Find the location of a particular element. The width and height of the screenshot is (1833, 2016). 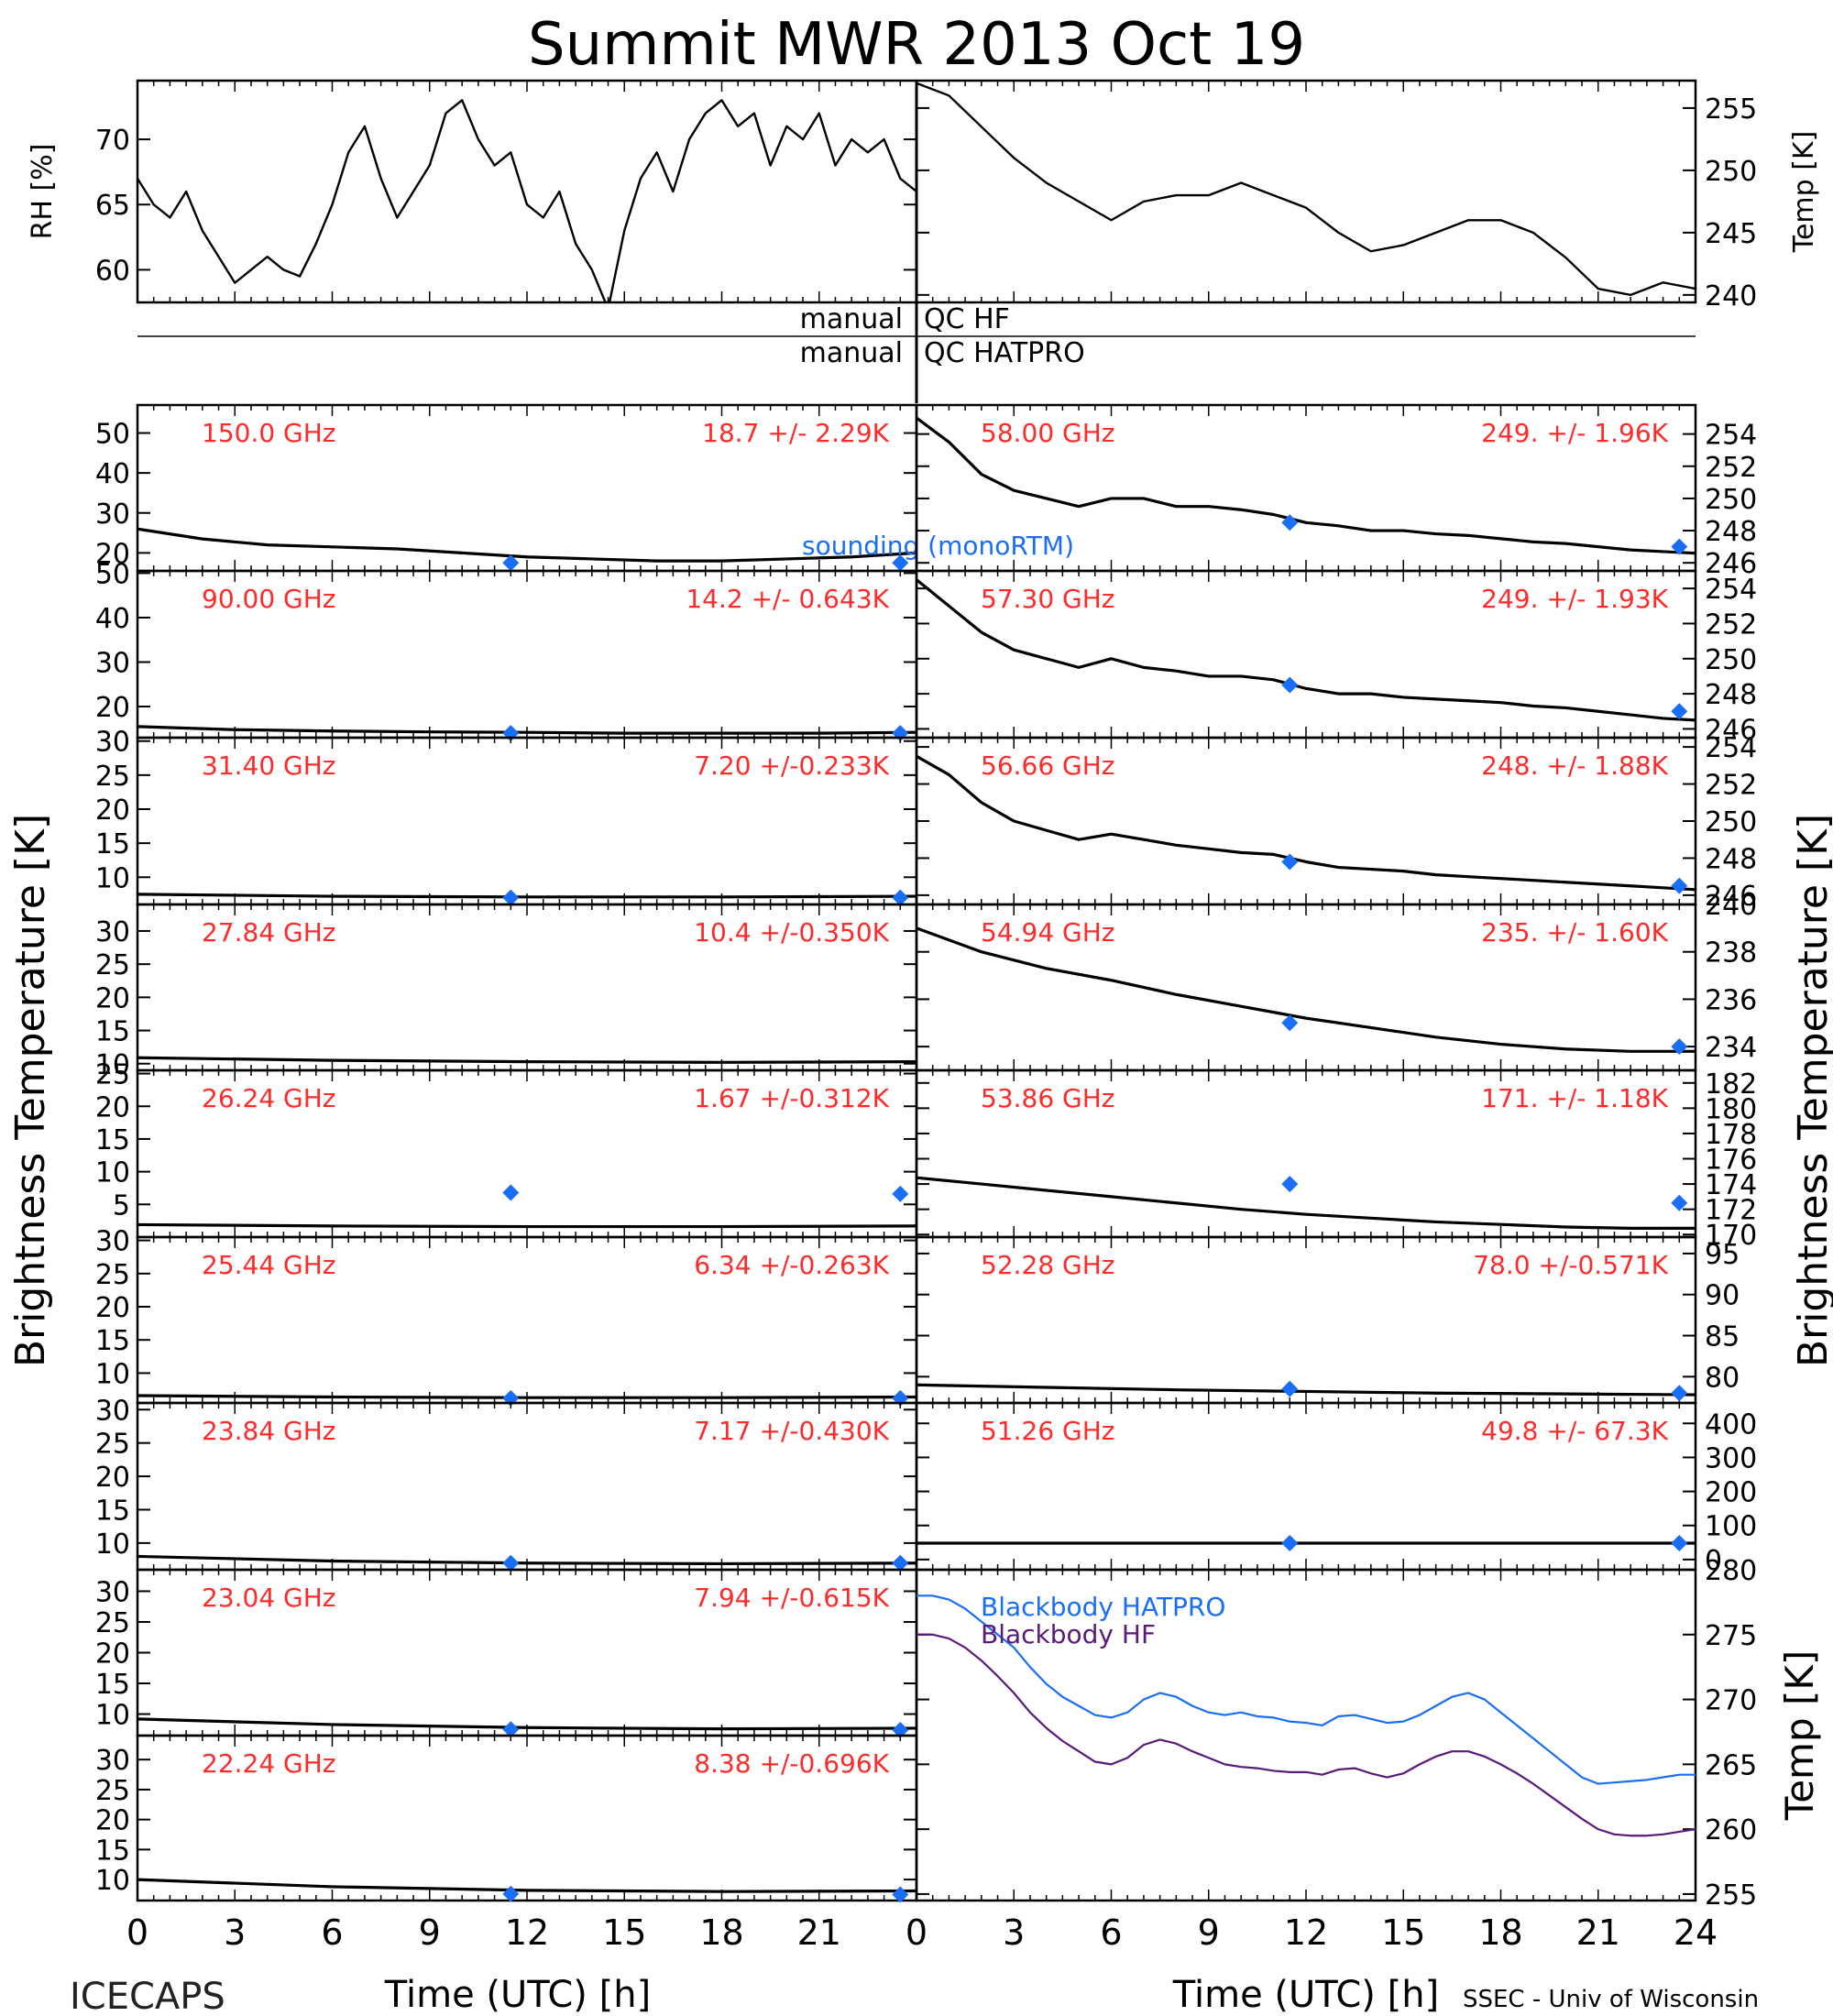

panel-tb_5494: 234 236 238 240 54.94 GHz 235. +/- 1.60K is located at coordinates (1336, 981).